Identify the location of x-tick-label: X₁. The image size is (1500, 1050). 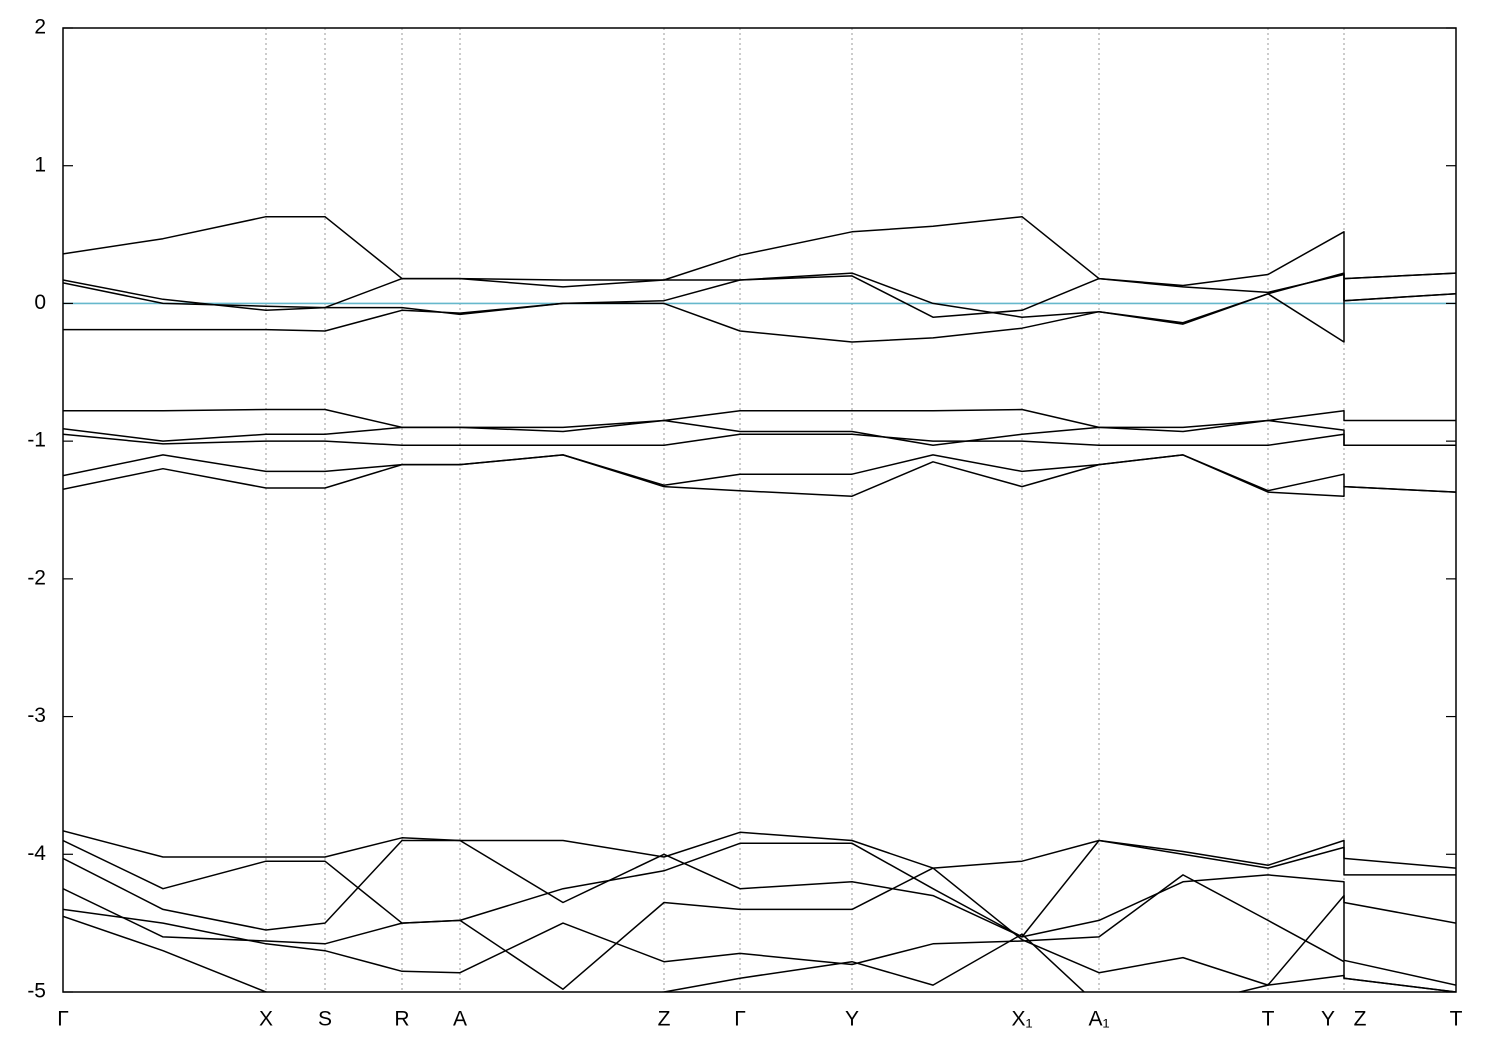
(1021, 1019).